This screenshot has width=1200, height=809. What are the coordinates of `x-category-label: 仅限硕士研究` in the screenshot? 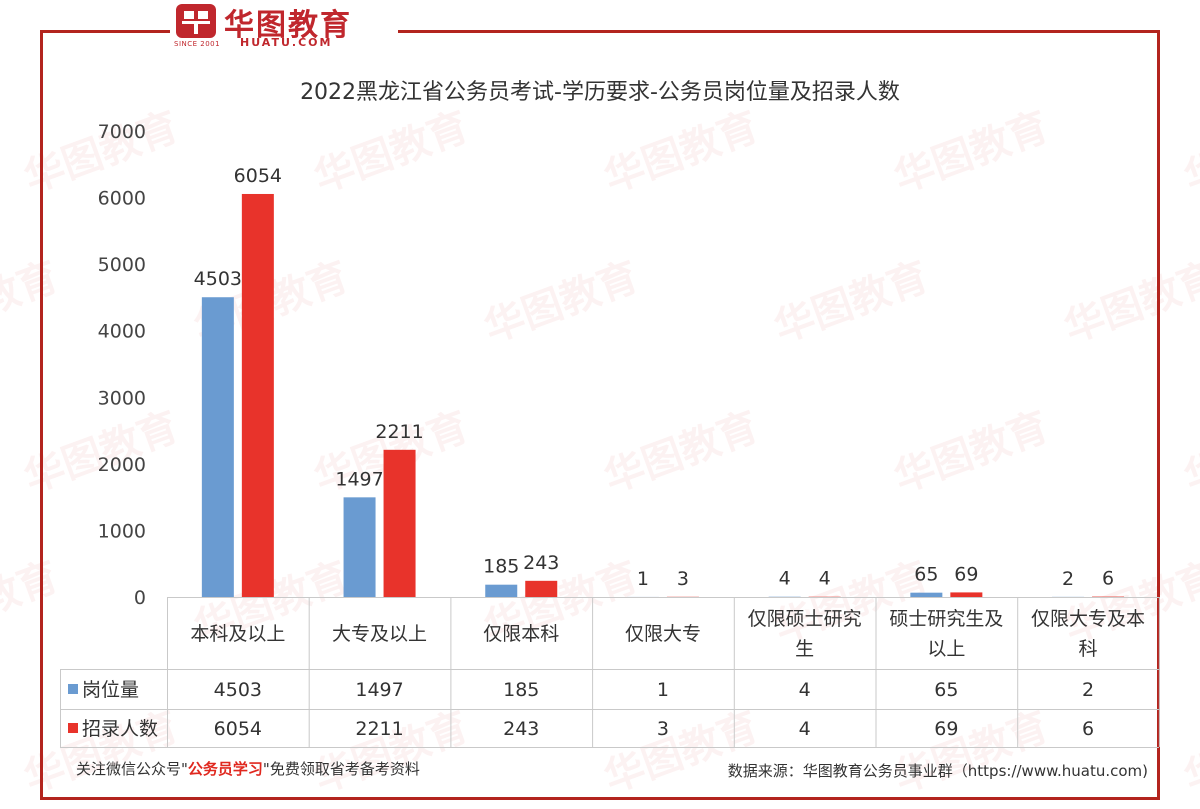 It's located at (805, 619).